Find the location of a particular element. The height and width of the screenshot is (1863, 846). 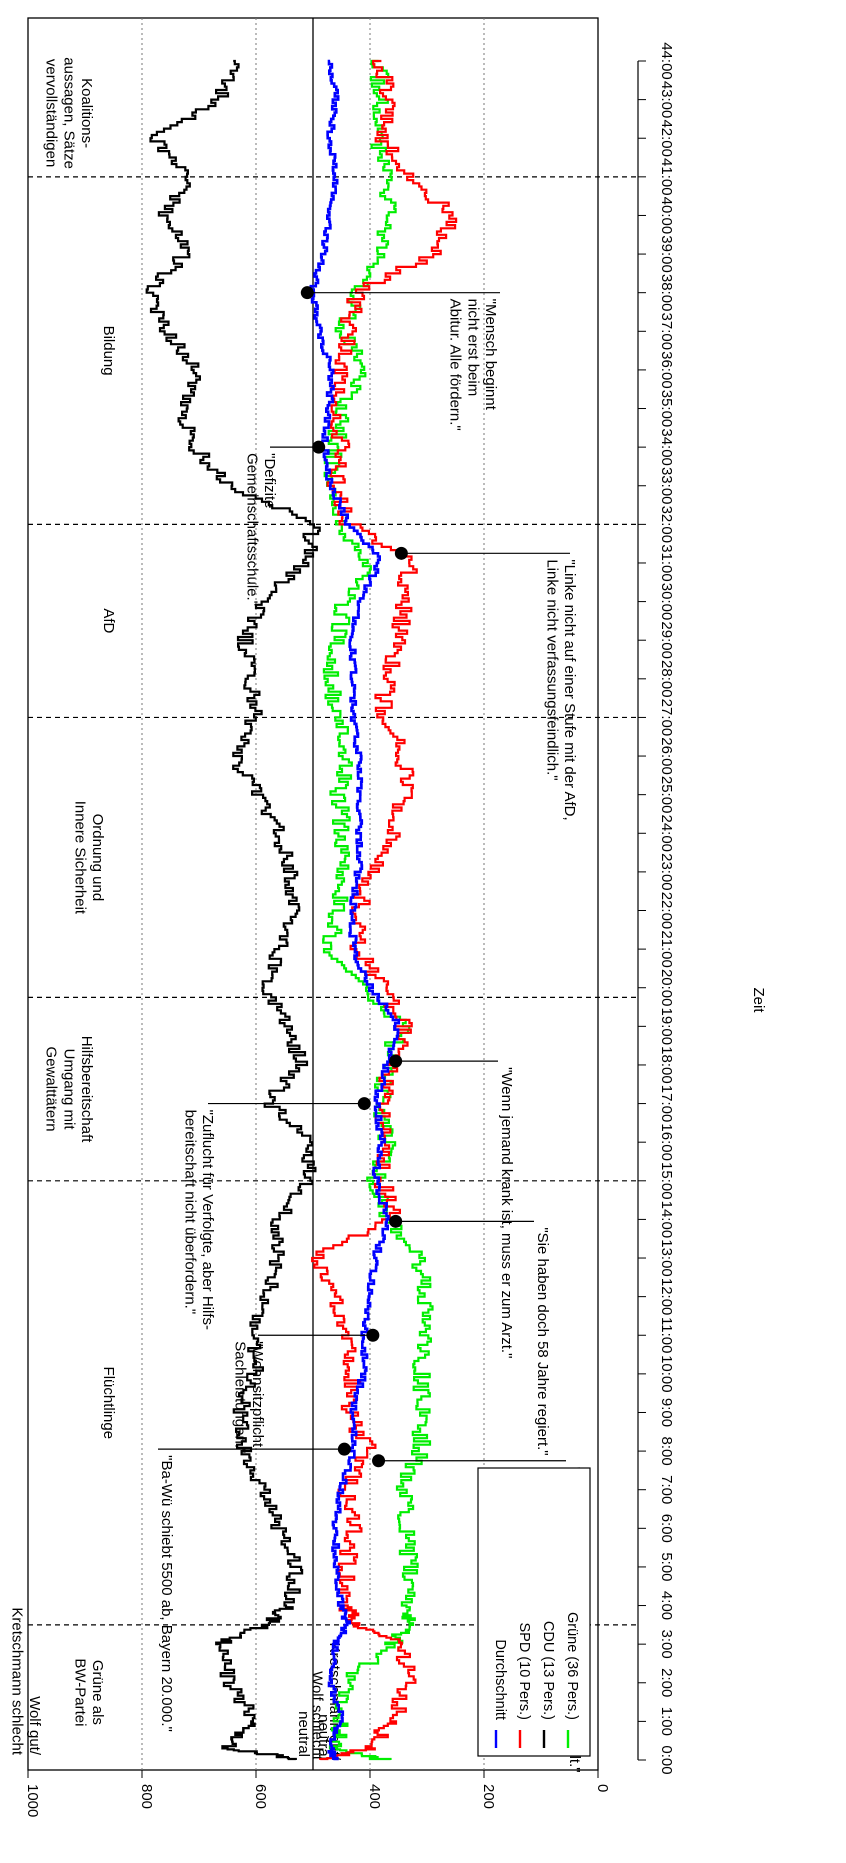

time-tick-label-line: 24:00 is located at coordinates (666, 833).